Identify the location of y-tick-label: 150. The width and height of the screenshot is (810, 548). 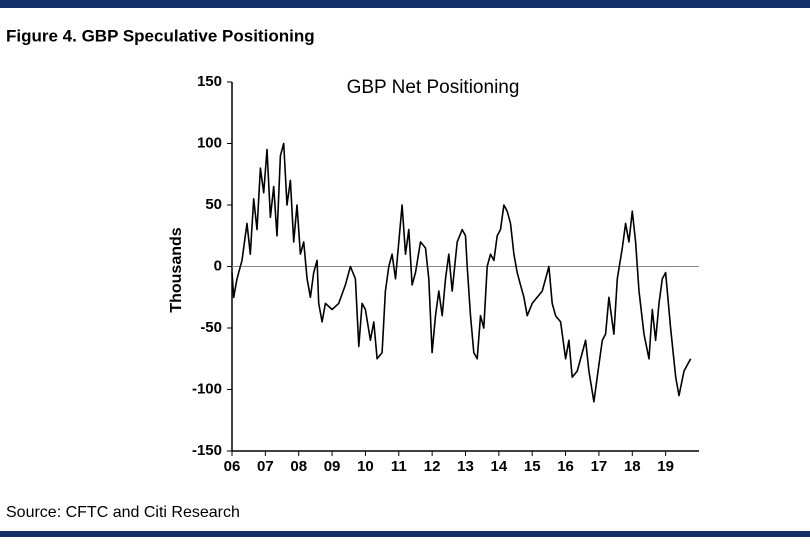
(209, 81).